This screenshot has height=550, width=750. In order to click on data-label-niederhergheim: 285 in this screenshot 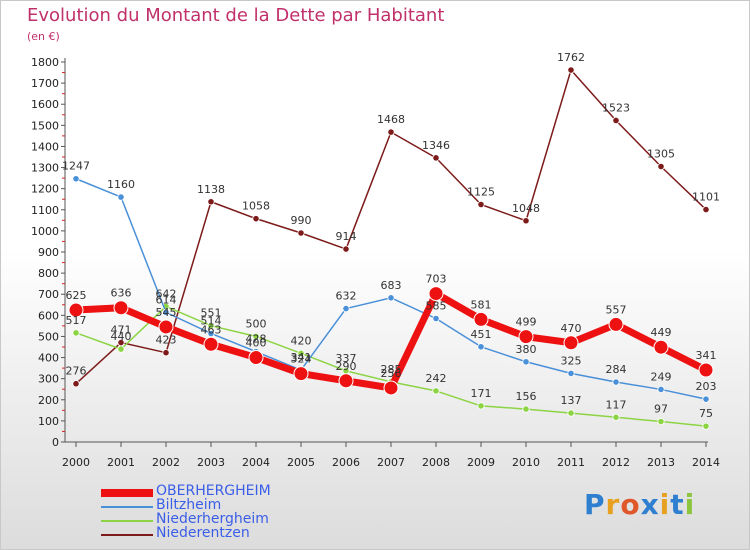, I will do `click(391, 369)`.